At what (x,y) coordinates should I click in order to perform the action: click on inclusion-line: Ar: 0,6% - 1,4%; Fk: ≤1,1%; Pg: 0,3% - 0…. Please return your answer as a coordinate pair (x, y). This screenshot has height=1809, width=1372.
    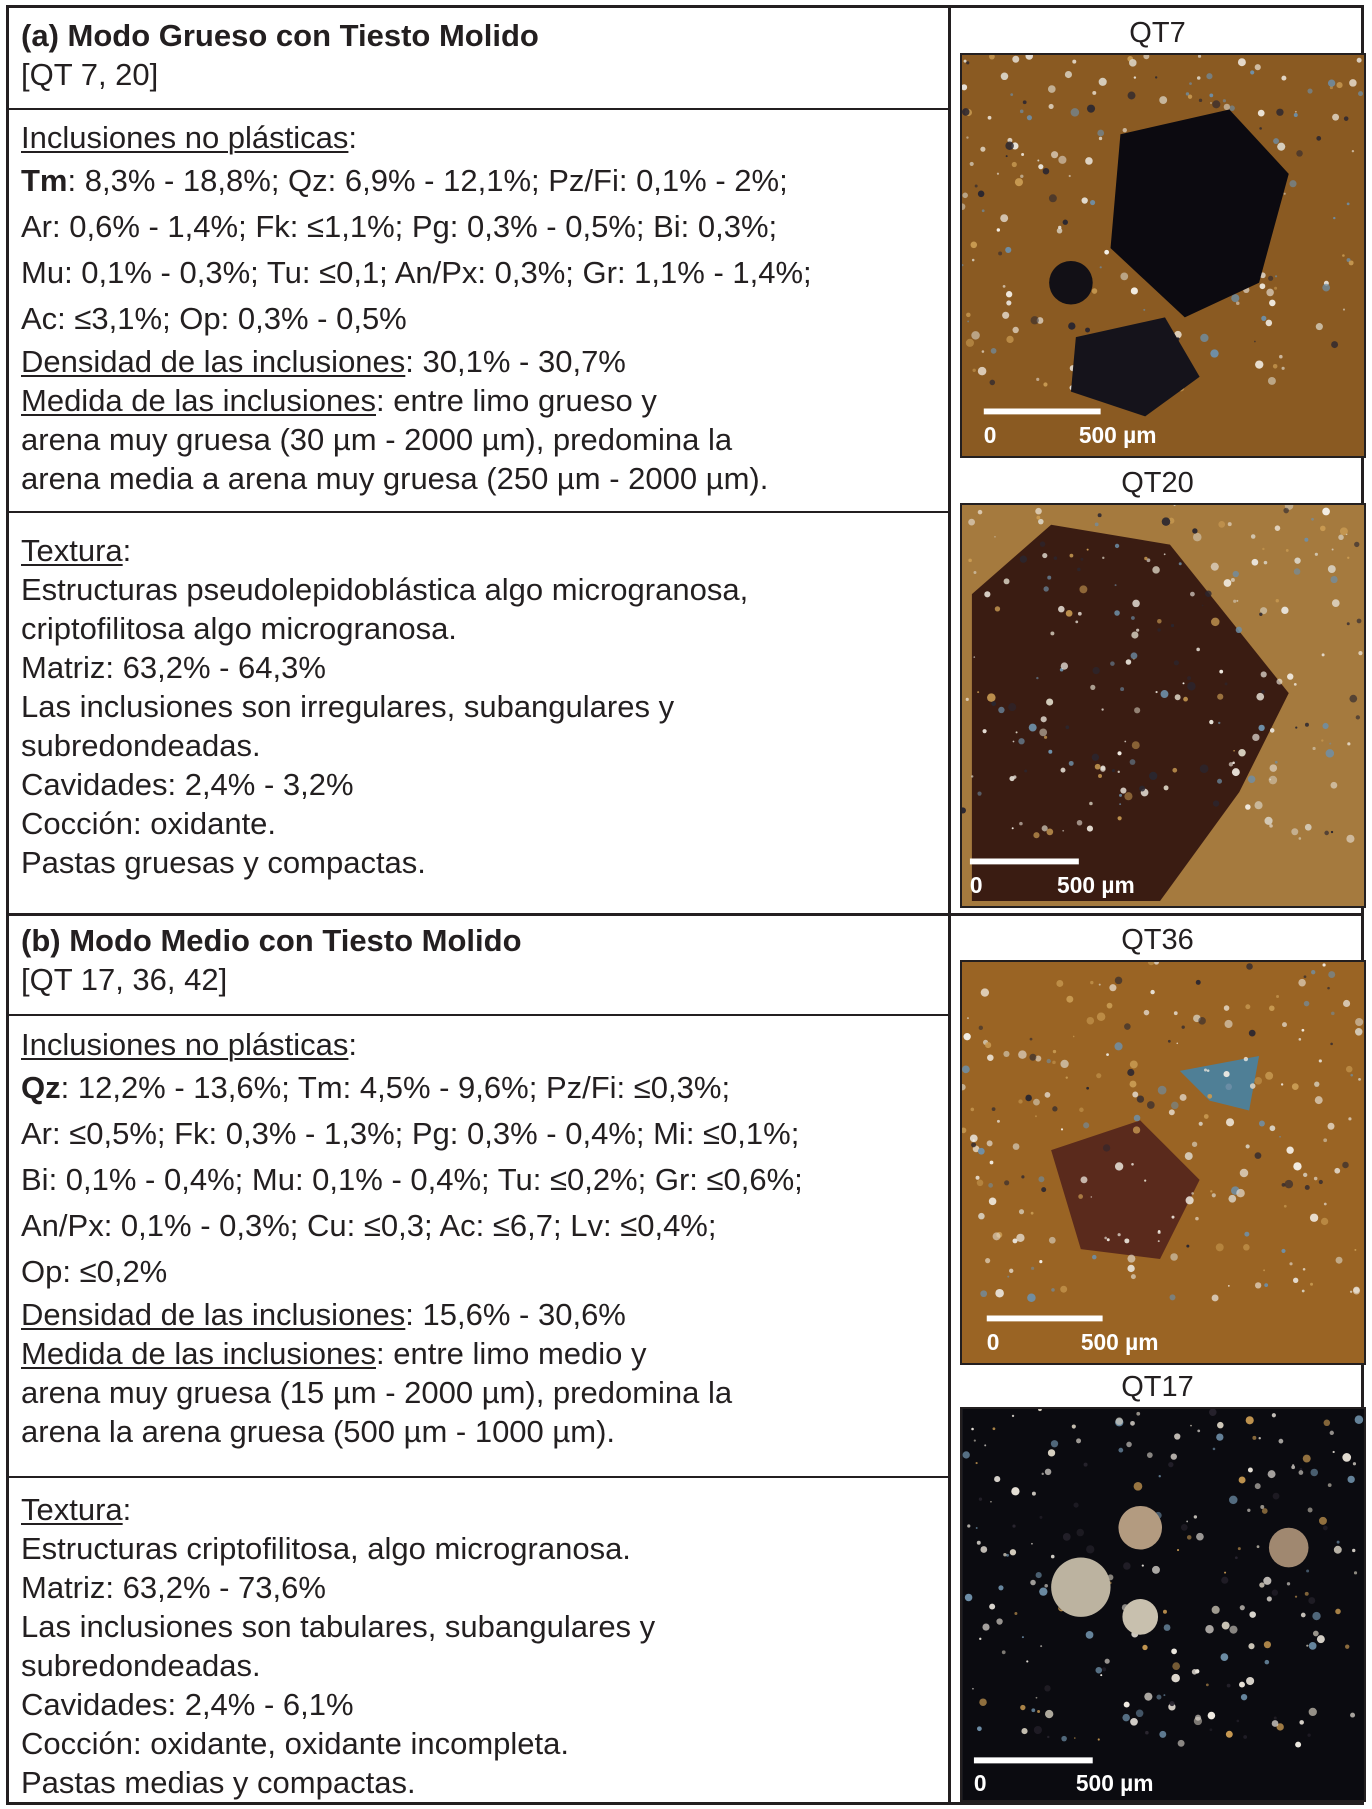
    Looking at the image, I should click on (399, 226).